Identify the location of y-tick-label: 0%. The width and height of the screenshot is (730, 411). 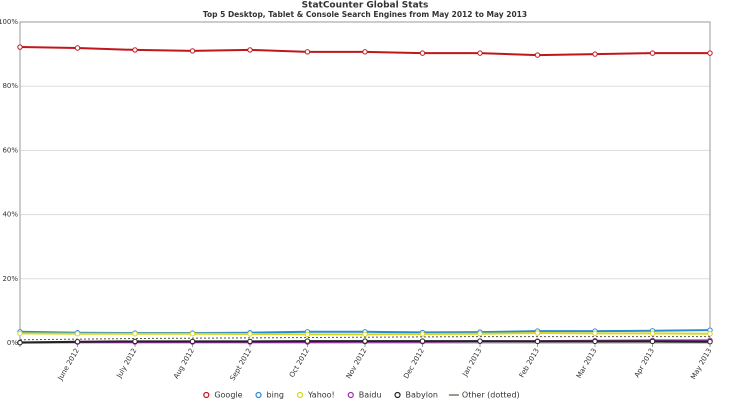
(12, 343).